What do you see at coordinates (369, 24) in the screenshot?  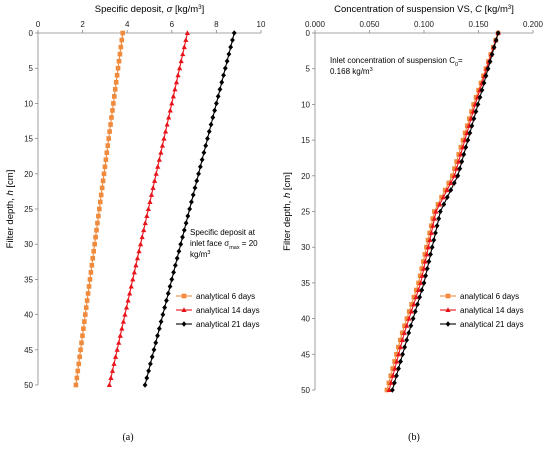 I see `x-tick-label: 0.050` at bounding box center [369, 24].